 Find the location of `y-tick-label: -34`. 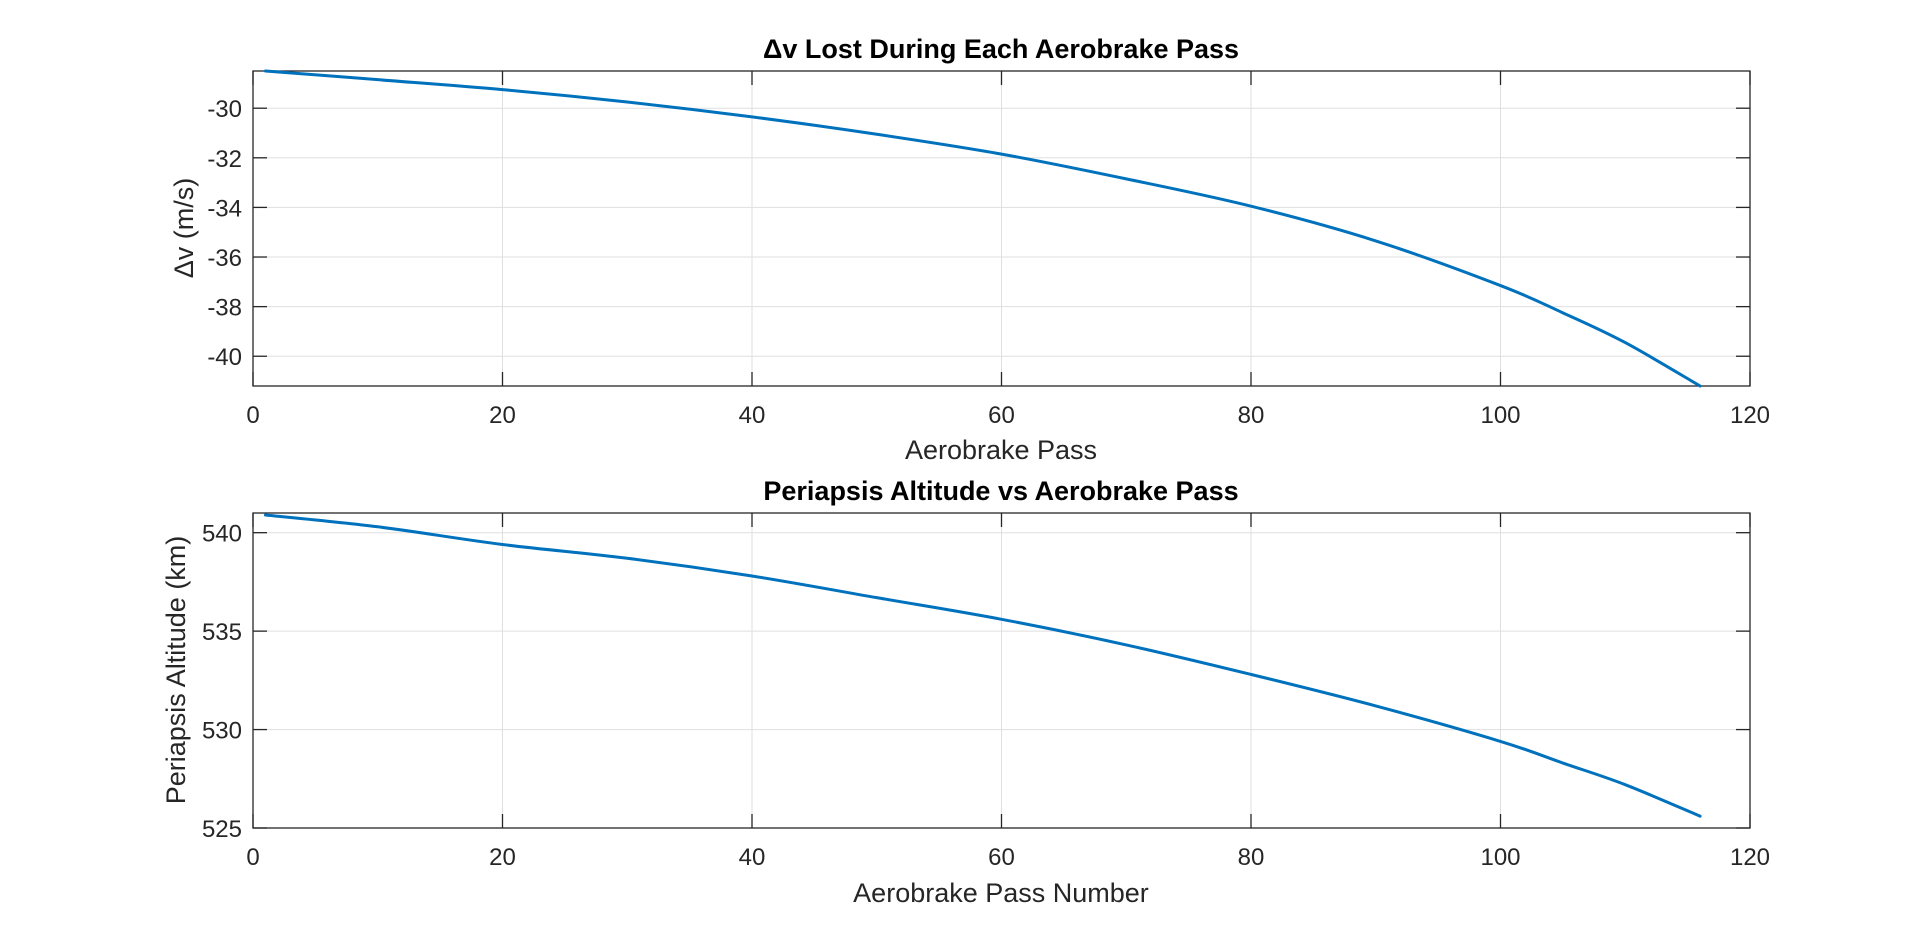

y-tick-label: -34 is located at coordinates (224, 208).